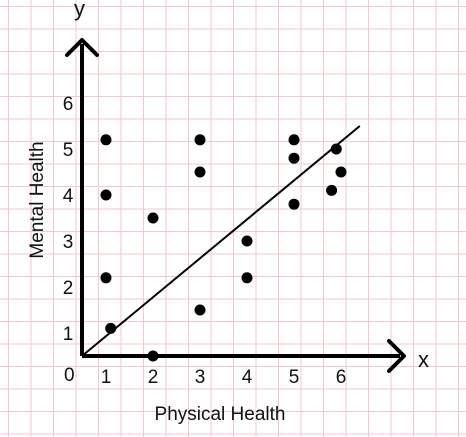 The image size is (466, 437). Describe the element at coordinates (68, 196) in the screenshot. I see `y-tick-label: 4` at that location.